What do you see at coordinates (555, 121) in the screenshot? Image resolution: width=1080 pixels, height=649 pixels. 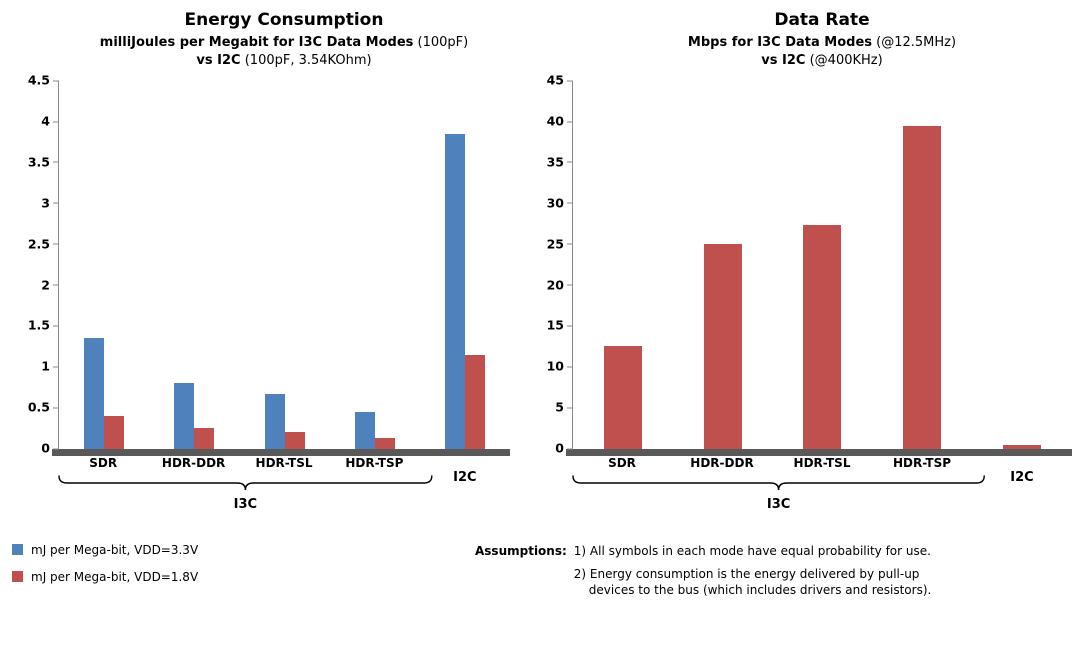 I see `y-tick-label: 40` at bounding box center [555, 121].